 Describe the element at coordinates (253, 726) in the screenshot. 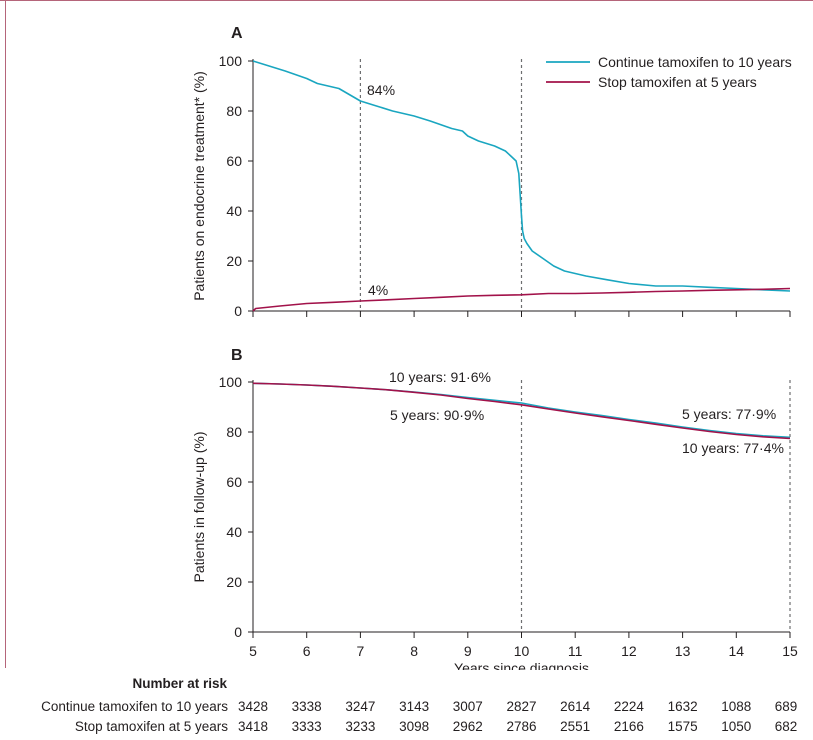

I see `risk-value: 3418` at that location.